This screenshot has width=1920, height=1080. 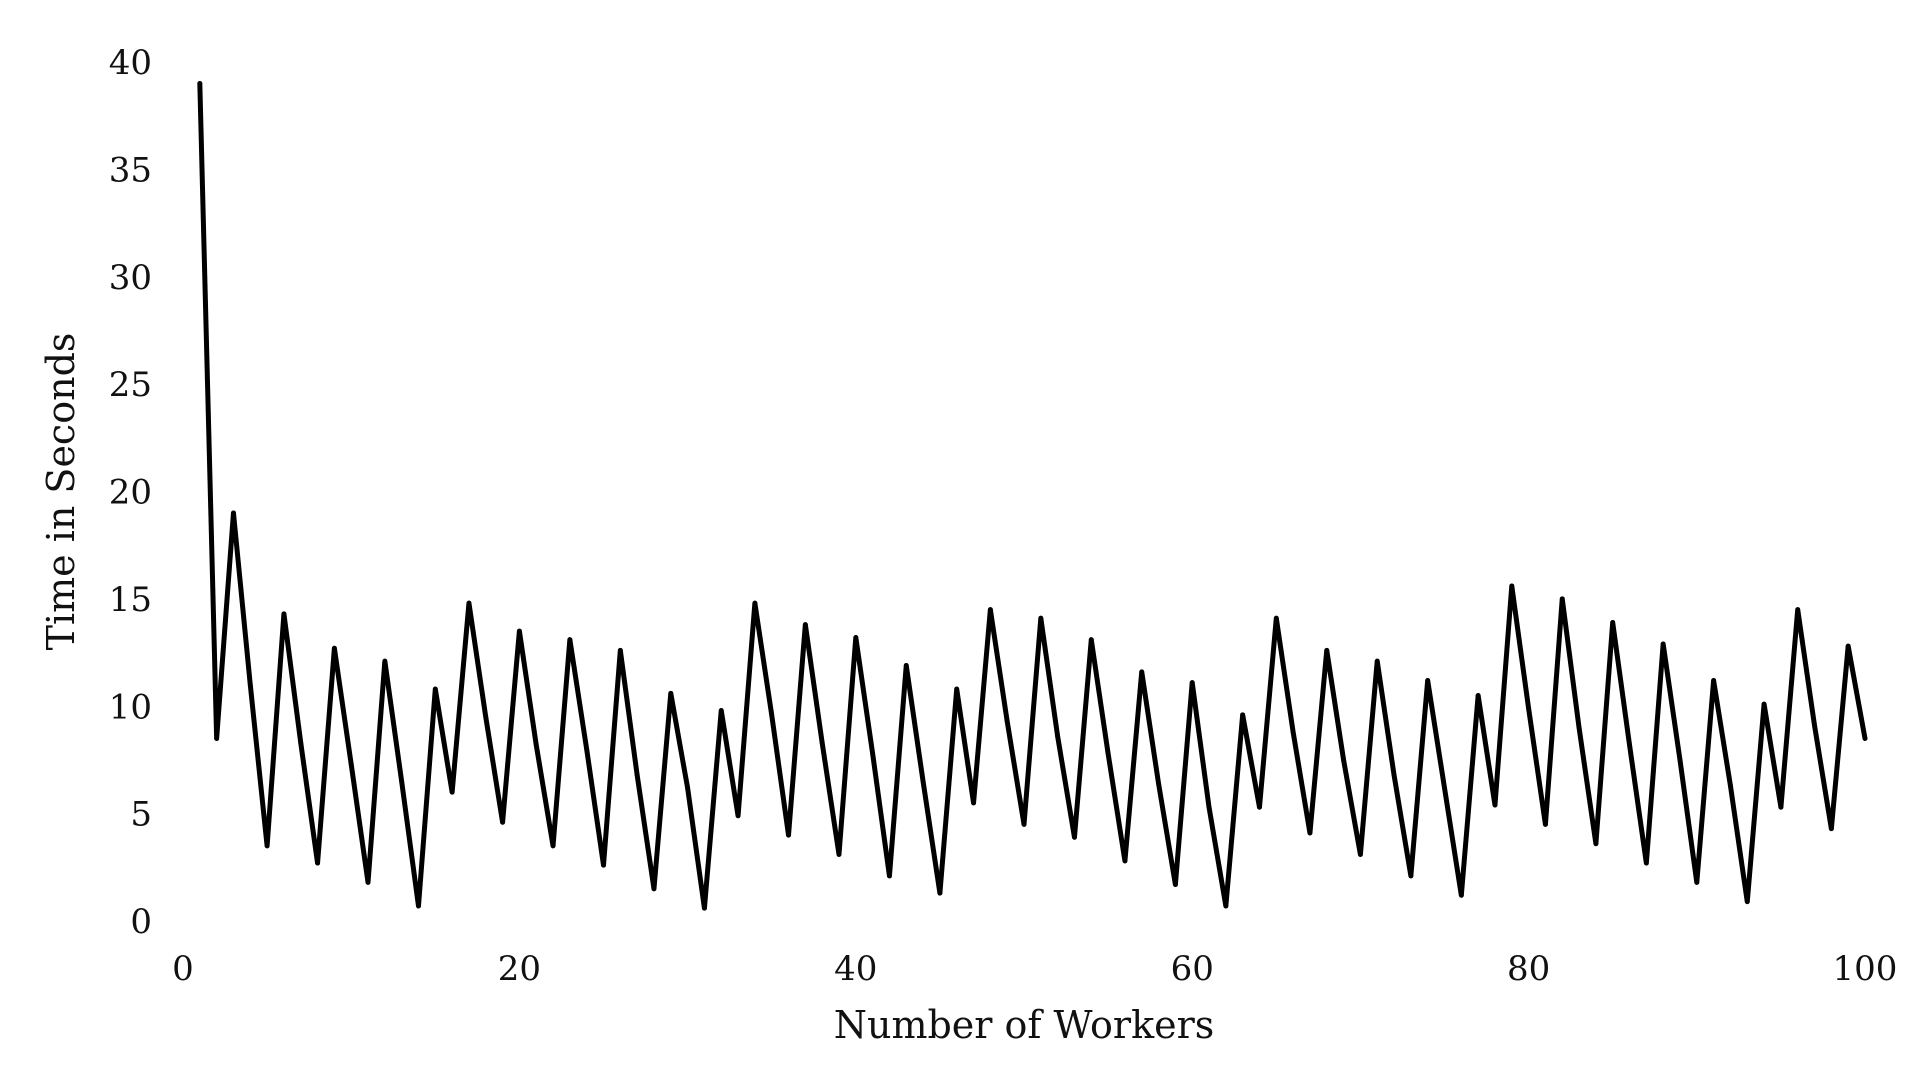 I want to click on y-tick-label: 40, so click(x=130, y=63).